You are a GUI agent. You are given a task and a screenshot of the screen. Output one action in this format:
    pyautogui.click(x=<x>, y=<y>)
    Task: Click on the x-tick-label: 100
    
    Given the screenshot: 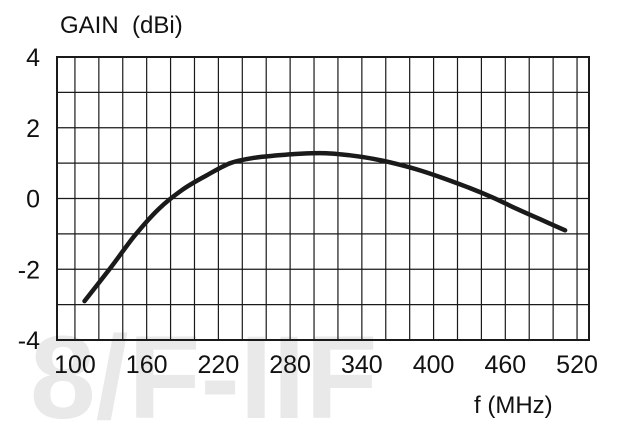 What is the action you would take?
    pyautogui.click(x=75, y=365)
    